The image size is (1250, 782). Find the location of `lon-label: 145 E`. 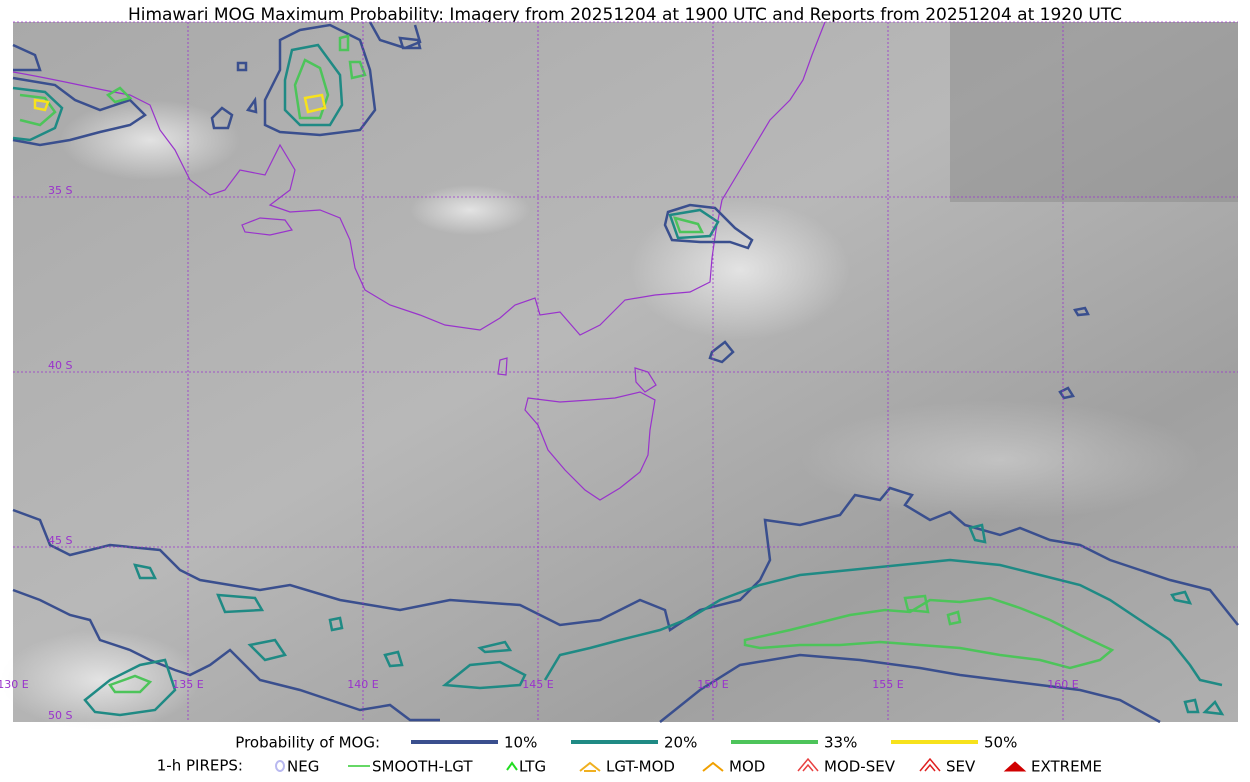

lon-label: 145 E is located at coordinates (537, 684).